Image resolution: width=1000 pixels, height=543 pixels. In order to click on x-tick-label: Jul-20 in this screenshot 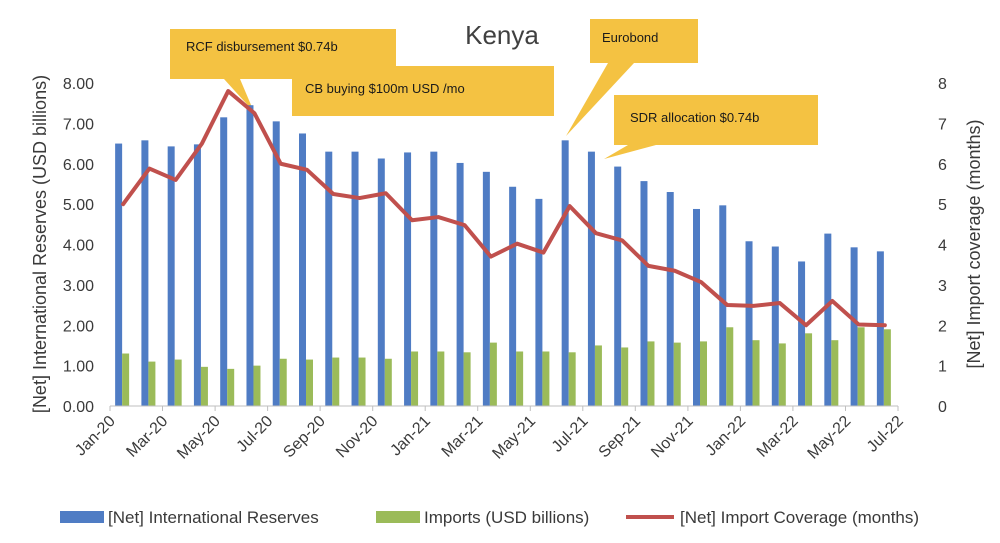, I will do `click(255, 434)`.